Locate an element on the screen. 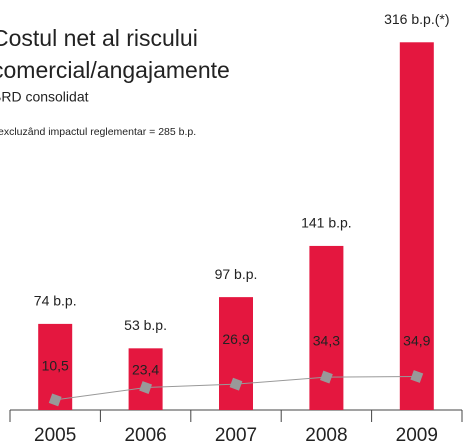  line-value-label: 26,9 is located at coordinates (235, 339).